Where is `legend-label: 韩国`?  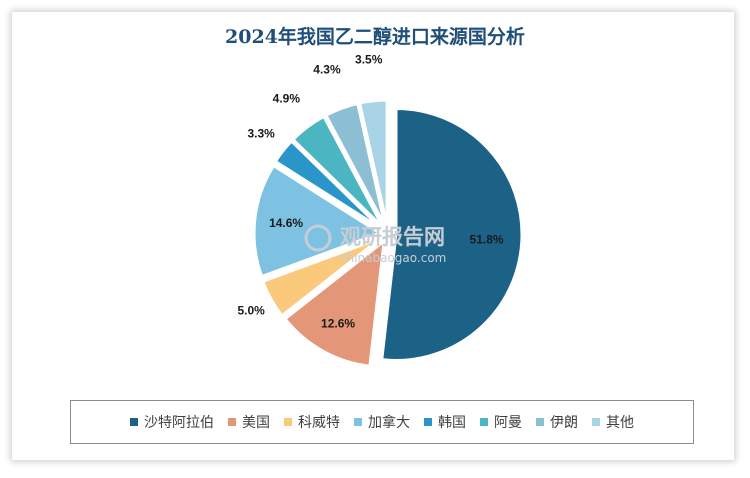
legend-label: 韩国 is located at coordinates (452, 423).